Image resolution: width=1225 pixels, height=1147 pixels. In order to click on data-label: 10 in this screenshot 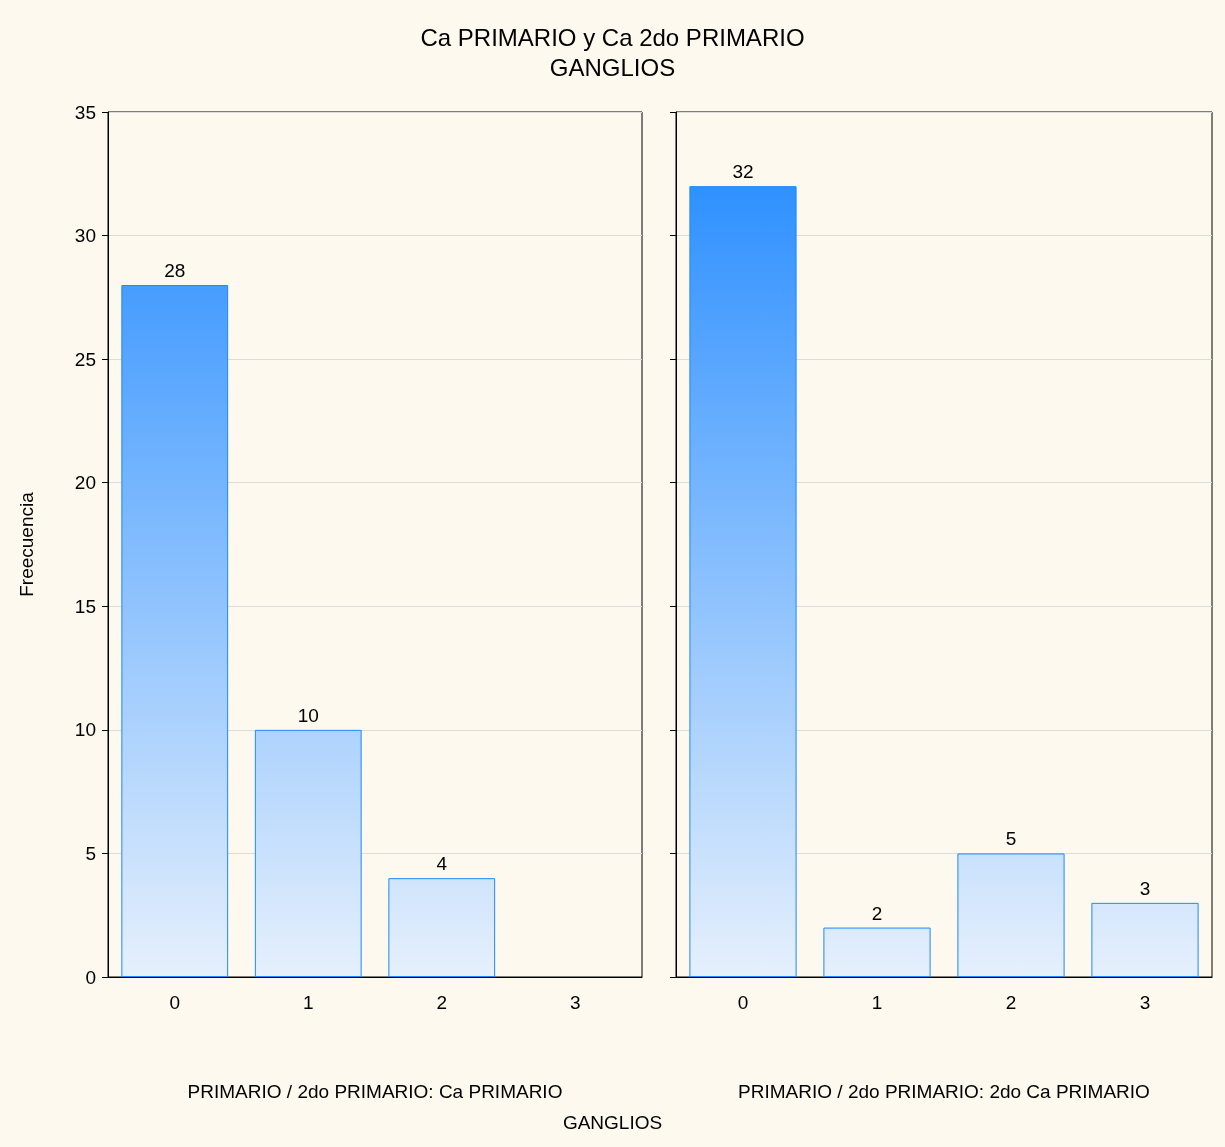, I will do `click(308, 715)`.